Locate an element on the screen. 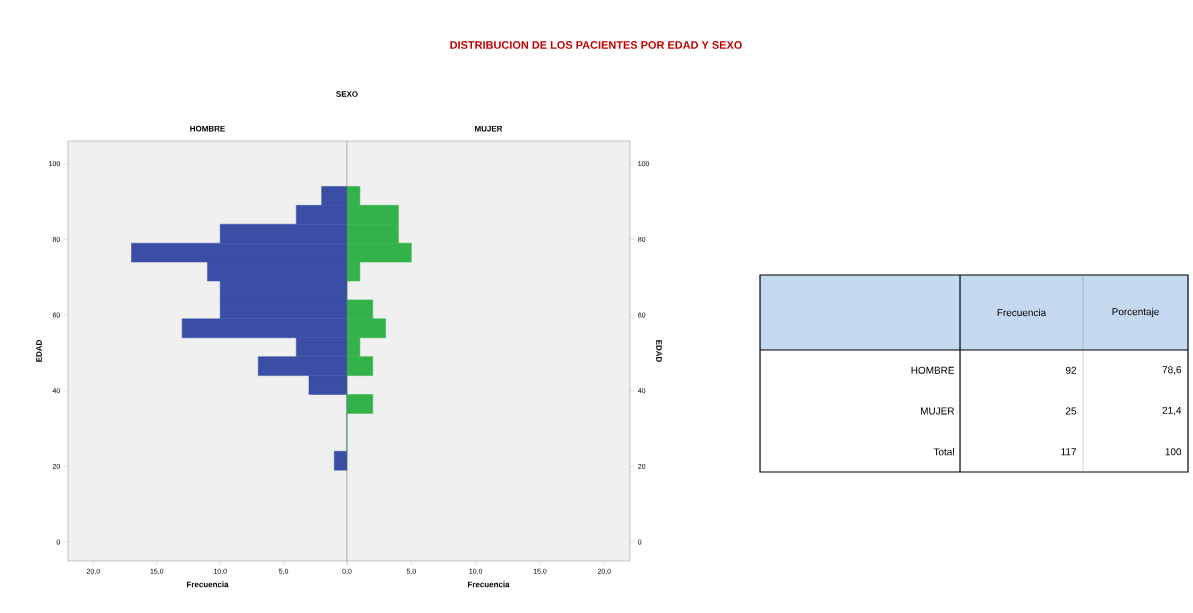 The image size is (1193, 613). text: 78,6 is located at coordinates (1172, 370).